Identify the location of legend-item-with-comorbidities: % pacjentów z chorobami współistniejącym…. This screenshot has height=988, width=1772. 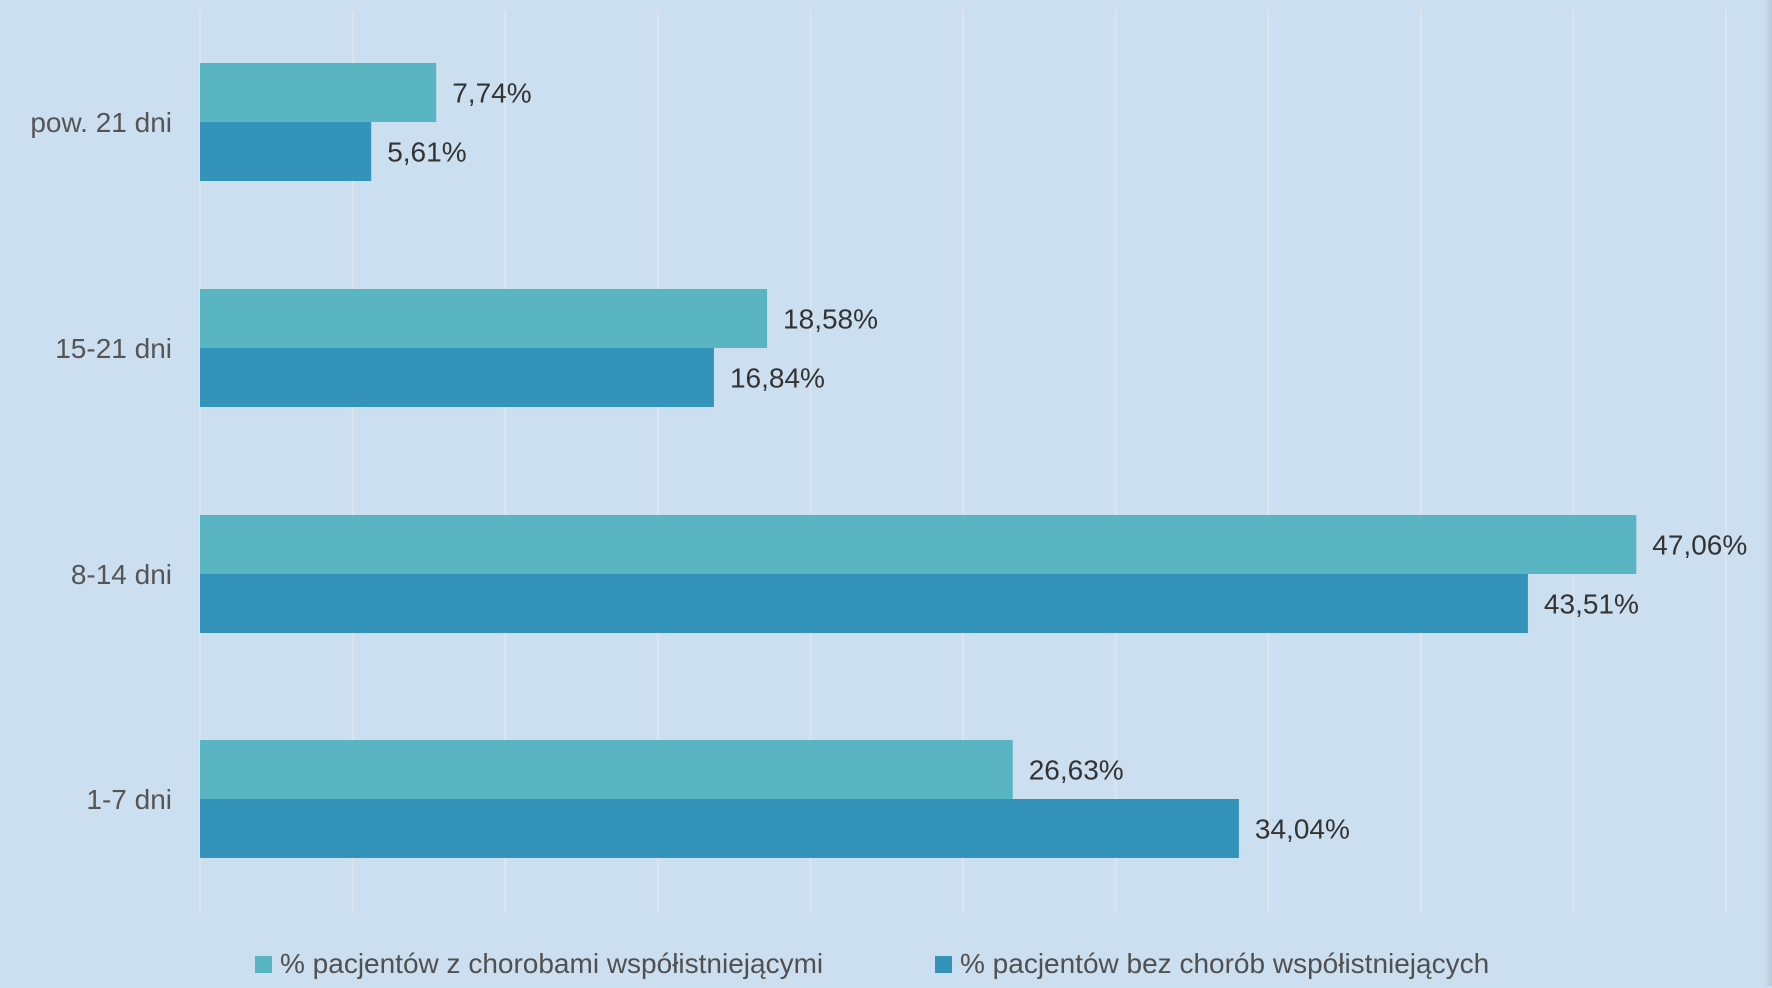
(539, 964).